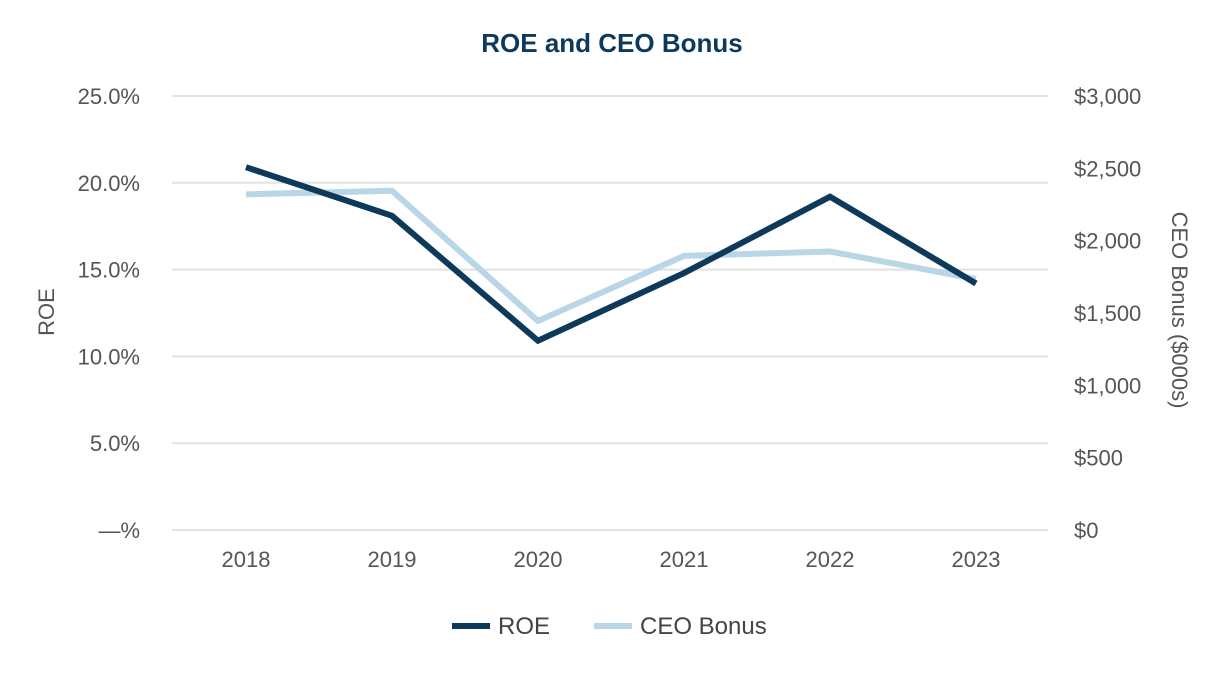  Describe the element at coordinates (109, 313) in the screenshot. I see `left-axis-ticks: —% 5.0% 10.0% 15.0% 20.0% 25.0%` at that location.